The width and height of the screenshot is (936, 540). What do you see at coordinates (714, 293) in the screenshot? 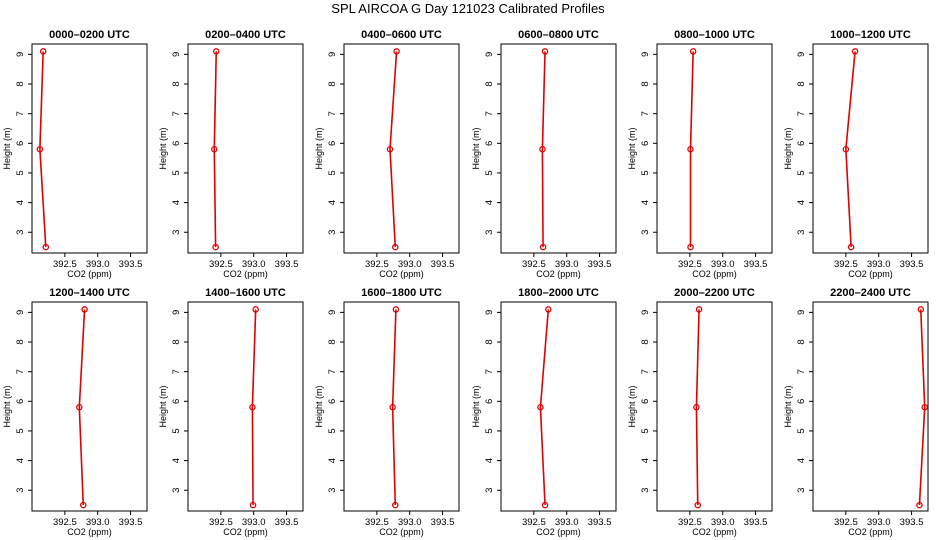
I see `panel-title: 2000–2200 UTC` at bounding box center [714, 293].